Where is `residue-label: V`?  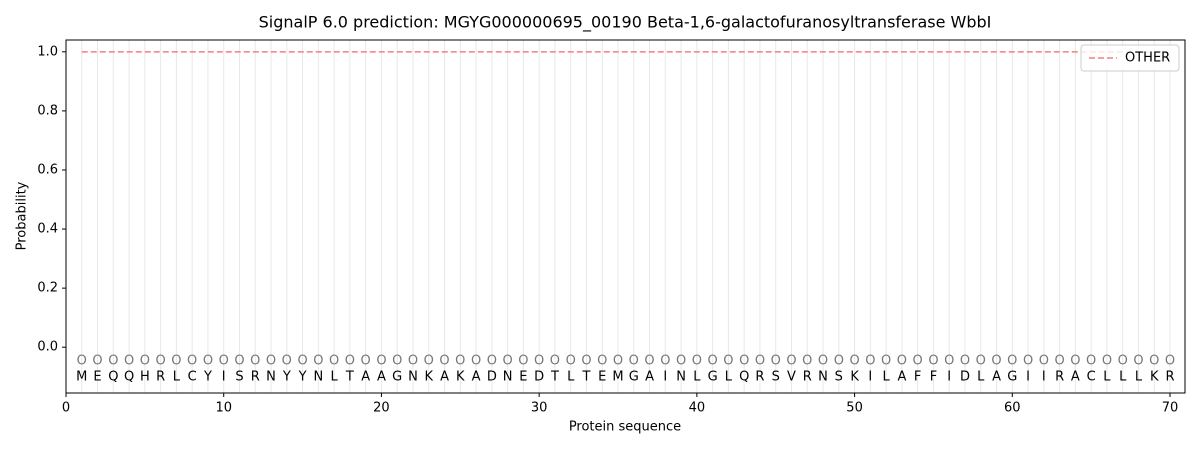
residue-label: V is located at coordinates (791, 377).